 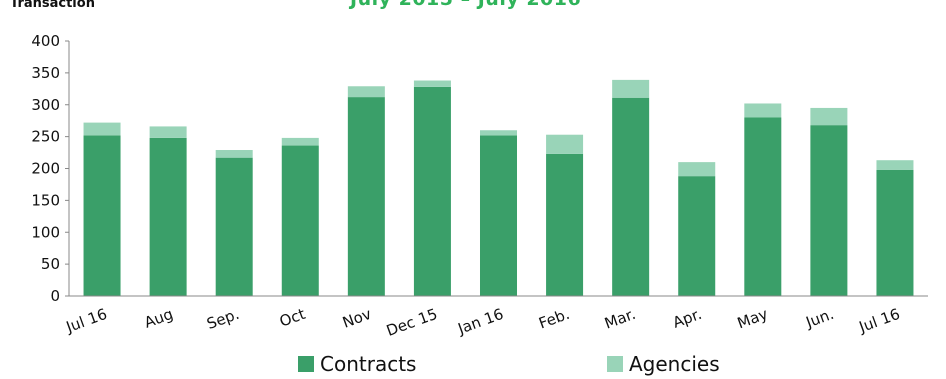 I want to click on y-tick-label: 50, so click(x=50, y=264).